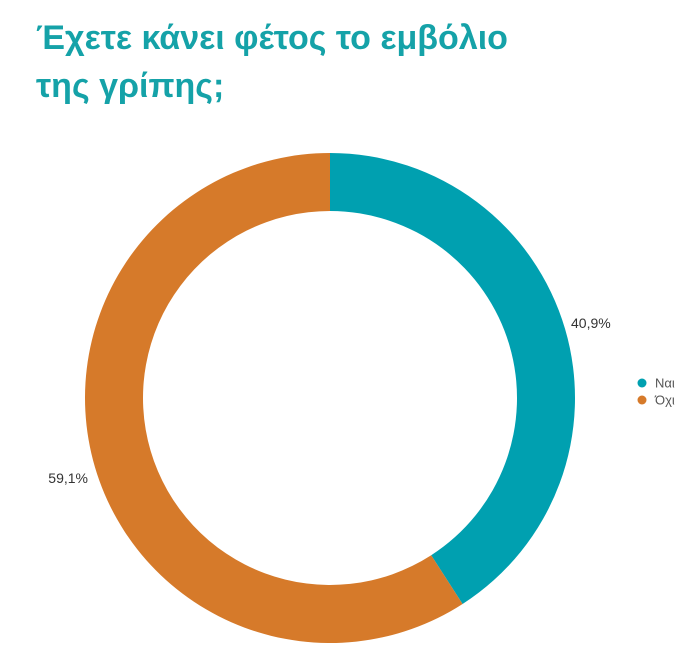  What do you see at coordinates (591, 323) in the screenshot?
I see `data-label-1: 40,9%` at bounding box center [591, 323].